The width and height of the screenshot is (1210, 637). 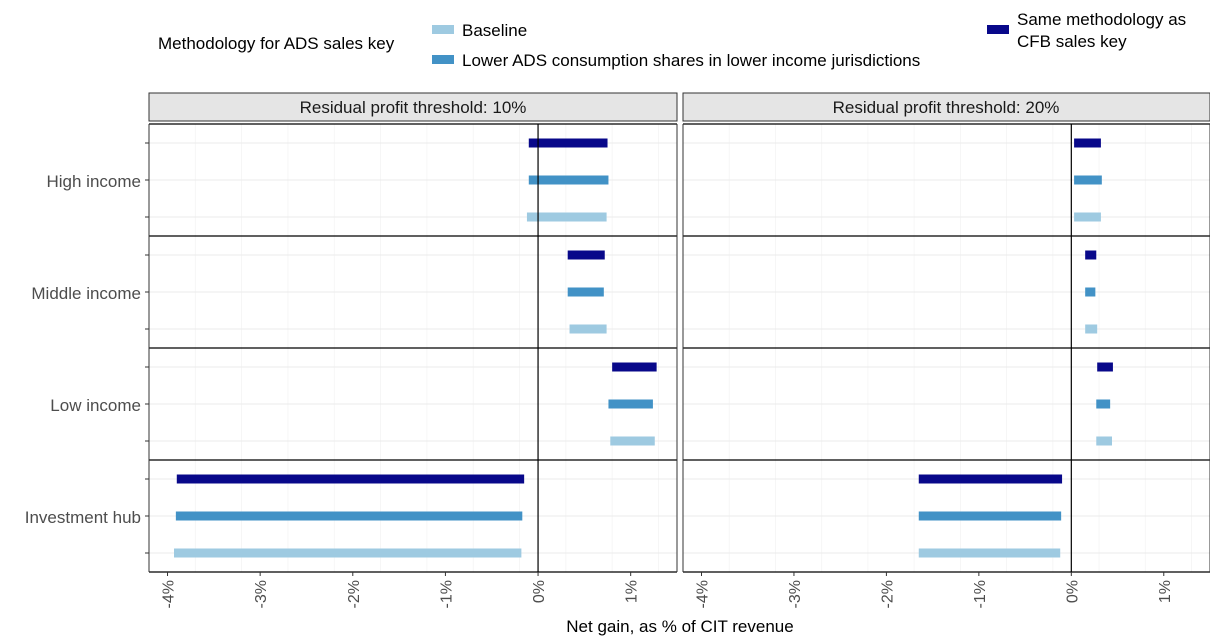 I want to click on legend-swatch-same, so click(x=998, y=29).